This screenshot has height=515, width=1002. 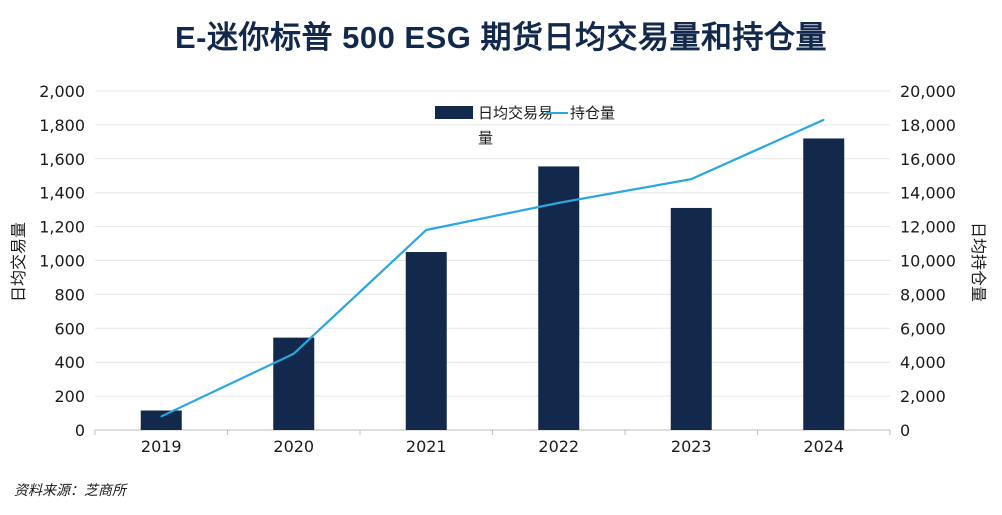 I want to click on legend-bar-label-line2: 量, so click(x=485, y=138).